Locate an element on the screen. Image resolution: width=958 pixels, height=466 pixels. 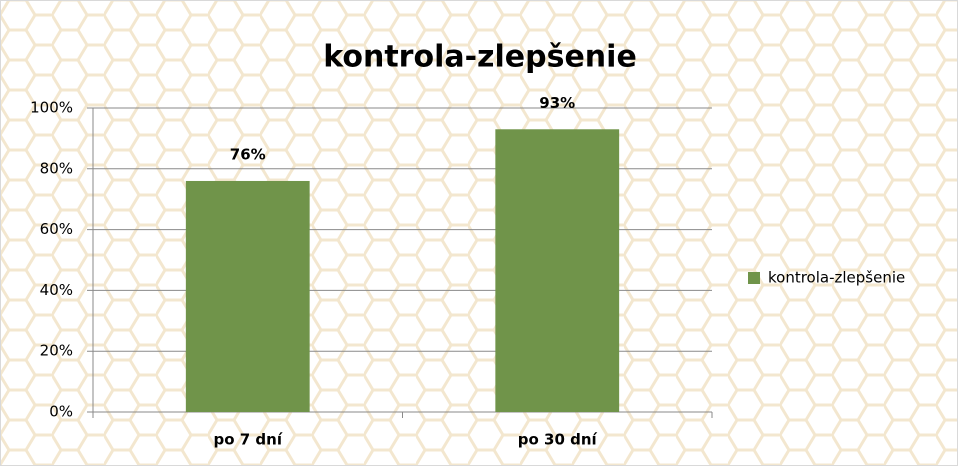
data-label: 93% is located at coordinates (557, 103).